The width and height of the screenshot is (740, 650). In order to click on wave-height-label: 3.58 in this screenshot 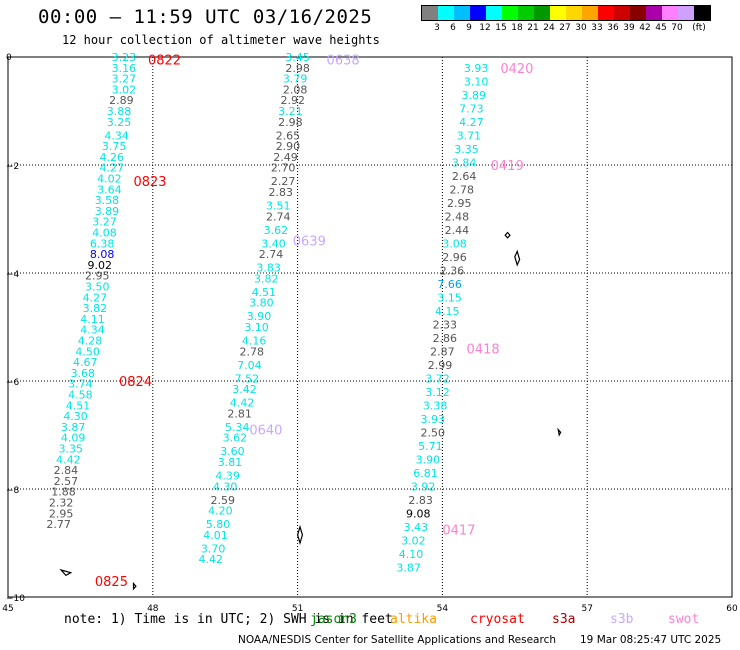, I will do `click(107, 200)`.